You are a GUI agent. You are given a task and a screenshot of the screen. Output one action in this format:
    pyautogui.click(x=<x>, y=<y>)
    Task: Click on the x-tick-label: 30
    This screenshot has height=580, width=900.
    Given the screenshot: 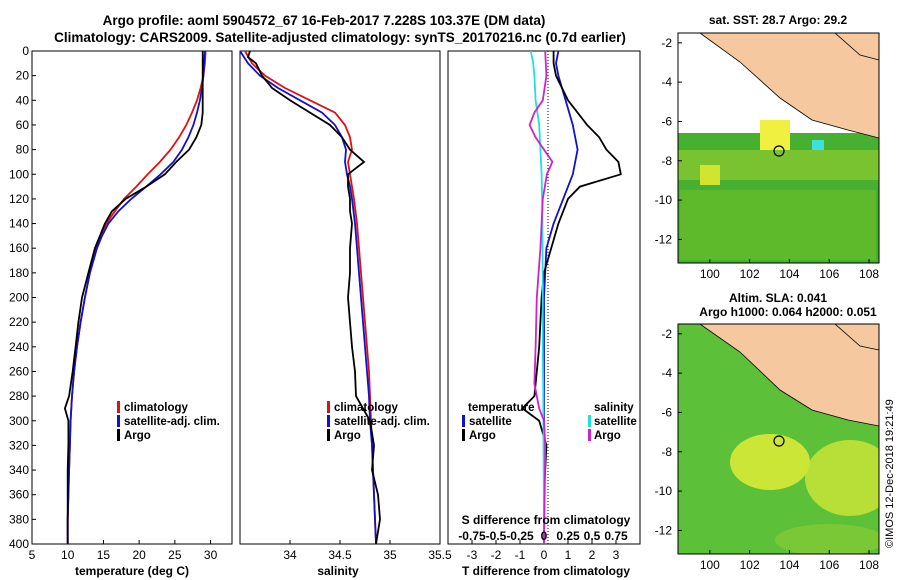 What is the action you would take?
    pyautogui.click(x=211, y=555)
    